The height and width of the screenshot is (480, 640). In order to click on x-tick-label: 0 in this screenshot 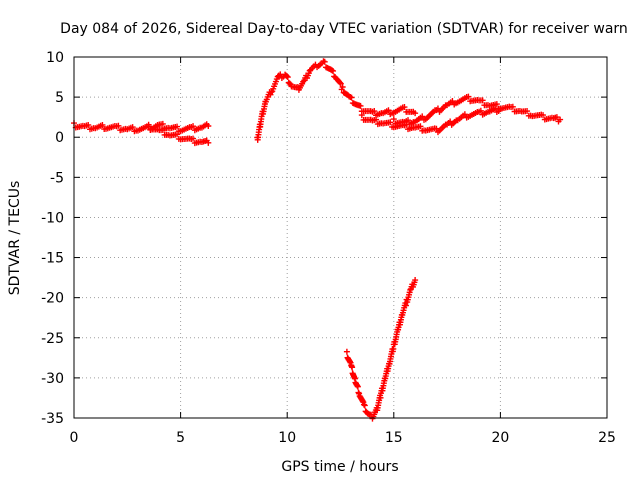, I will do `click(74, 438)`.